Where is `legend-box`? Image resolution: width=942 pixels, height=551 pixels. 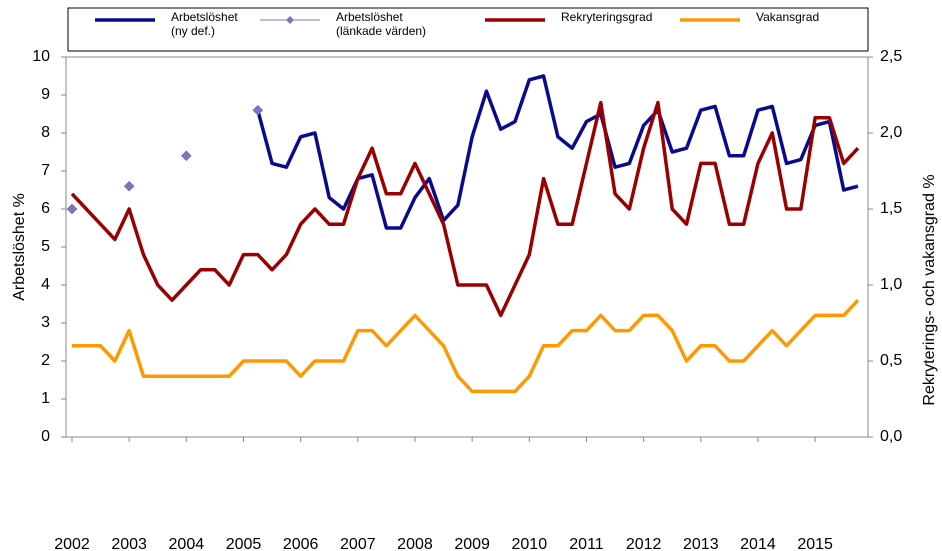
legend-box is located at coordinates (468, 29).